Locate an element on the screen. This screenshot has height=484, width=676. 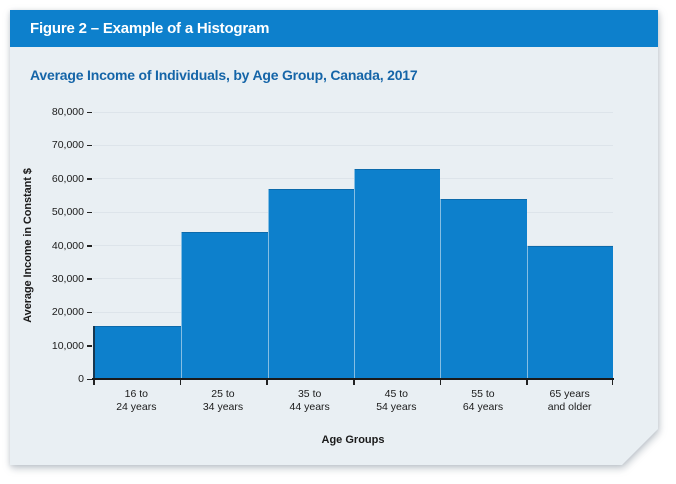
y-tick-label: 60,000 is located at coordinates (67, 178).